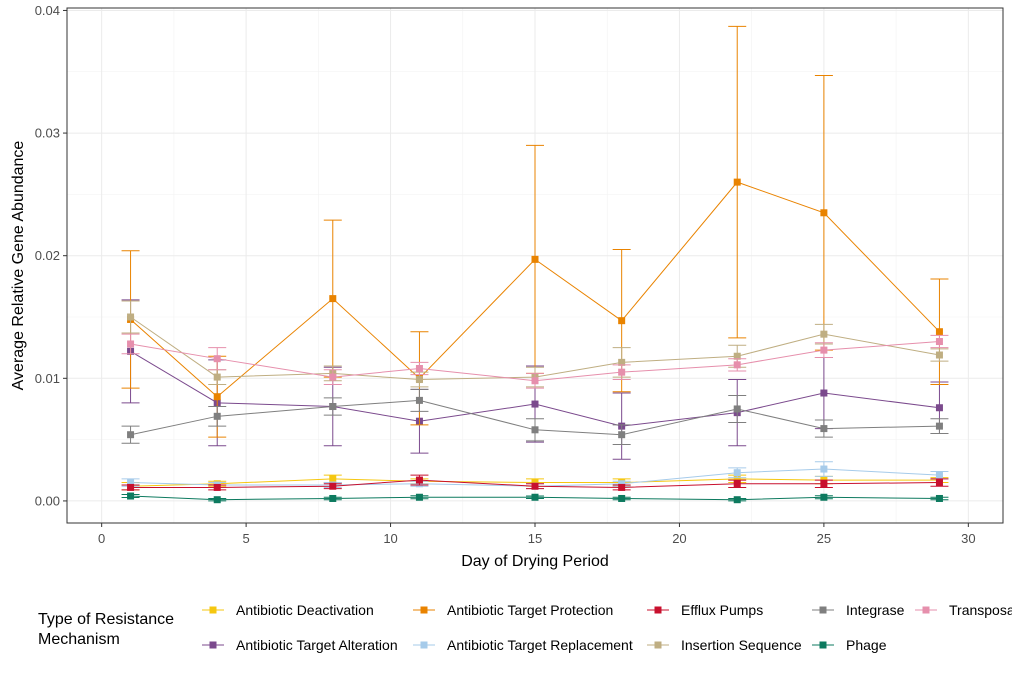 This screenshot has width=1012, height=675. What do you see at coordinates (540, 645) in the screenshot?
I see `legend-item-label: Antibiotic Target Replacement` at bounding box center [540, 645].